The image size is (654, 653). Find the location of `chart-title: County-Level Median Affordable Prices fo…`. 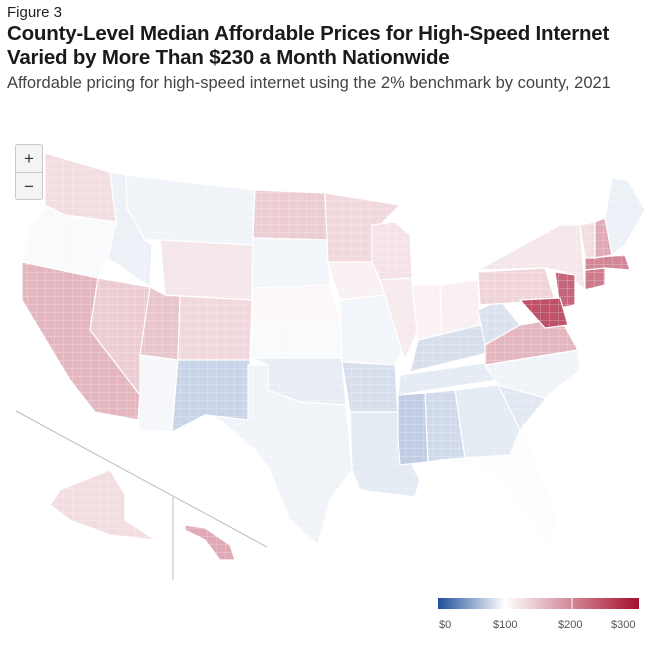

chart-title: County-Level Median Affordable Prices fo… is located at coordinates (308, 45).